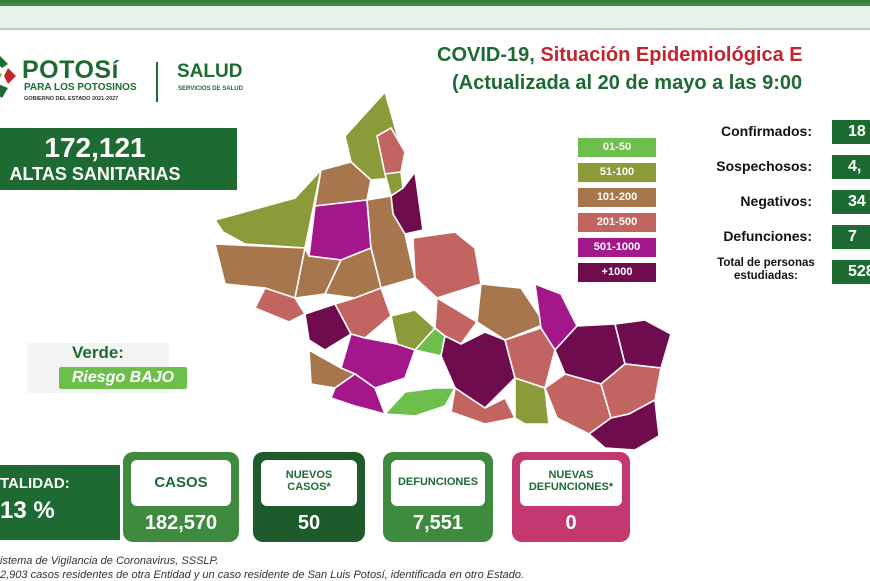 The image size is (870, 581). Describe the element at coordinates (851, 202) in the screenshot. I see `stat-value: 34` at that location.